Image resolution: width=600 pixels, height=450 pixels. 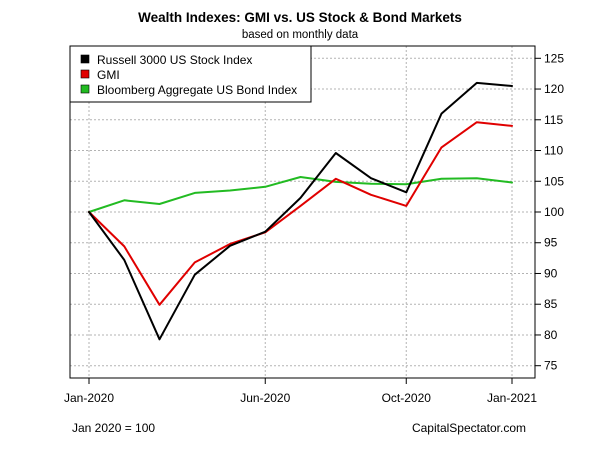 What do you see at coordinates (108, 75) in the screenshot?
I see `legend-label-gmi: GMI` at bounding box center [108, 75].